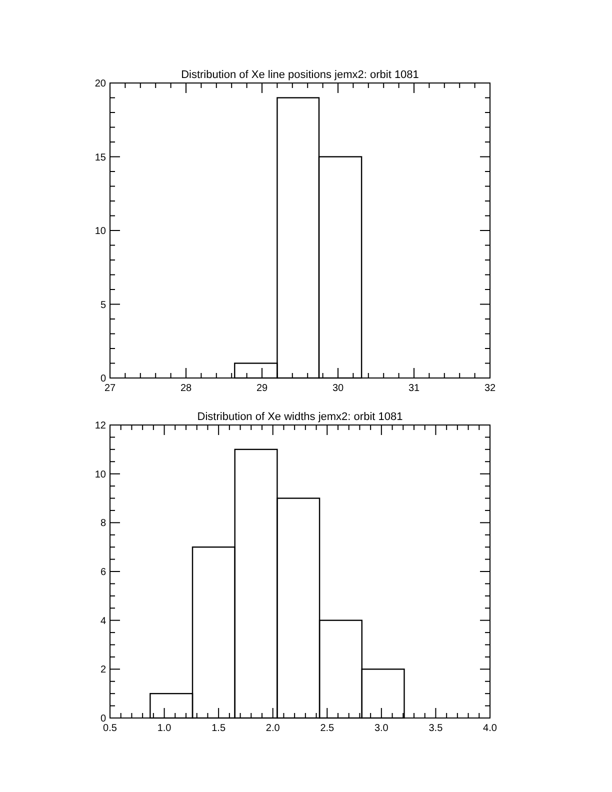  Describe the element at coordinates (164, 728) in the screenshot. I see `x-tick-label: 1.0` at that location.